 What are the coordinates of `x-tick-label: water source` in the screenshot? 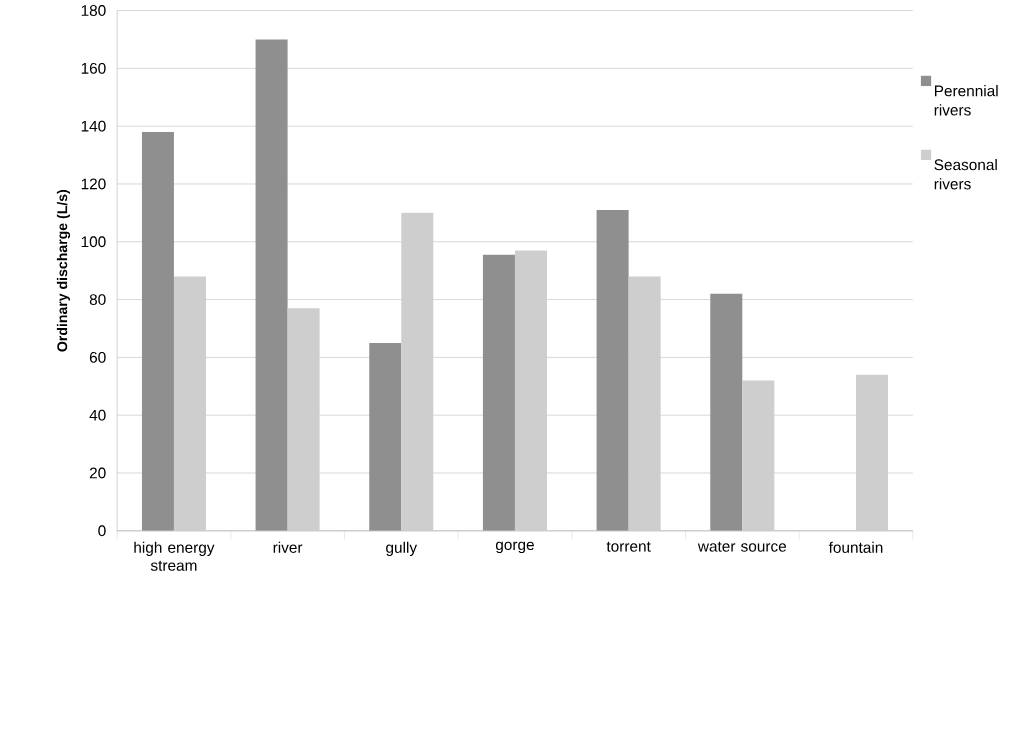 It's located at (742, 546).